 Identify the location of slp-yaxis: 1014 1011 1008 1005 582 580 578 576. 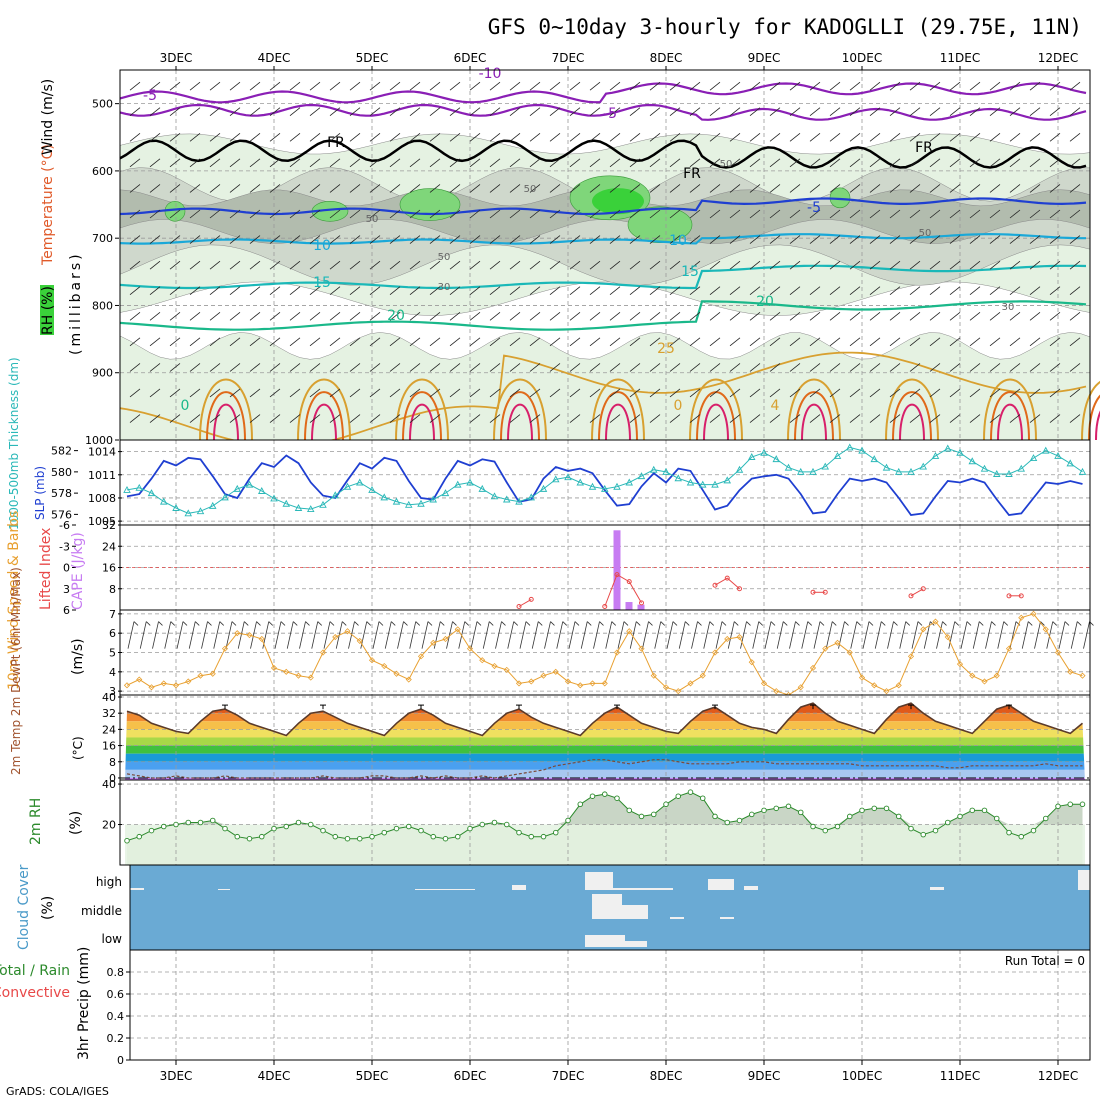
(86, 486).